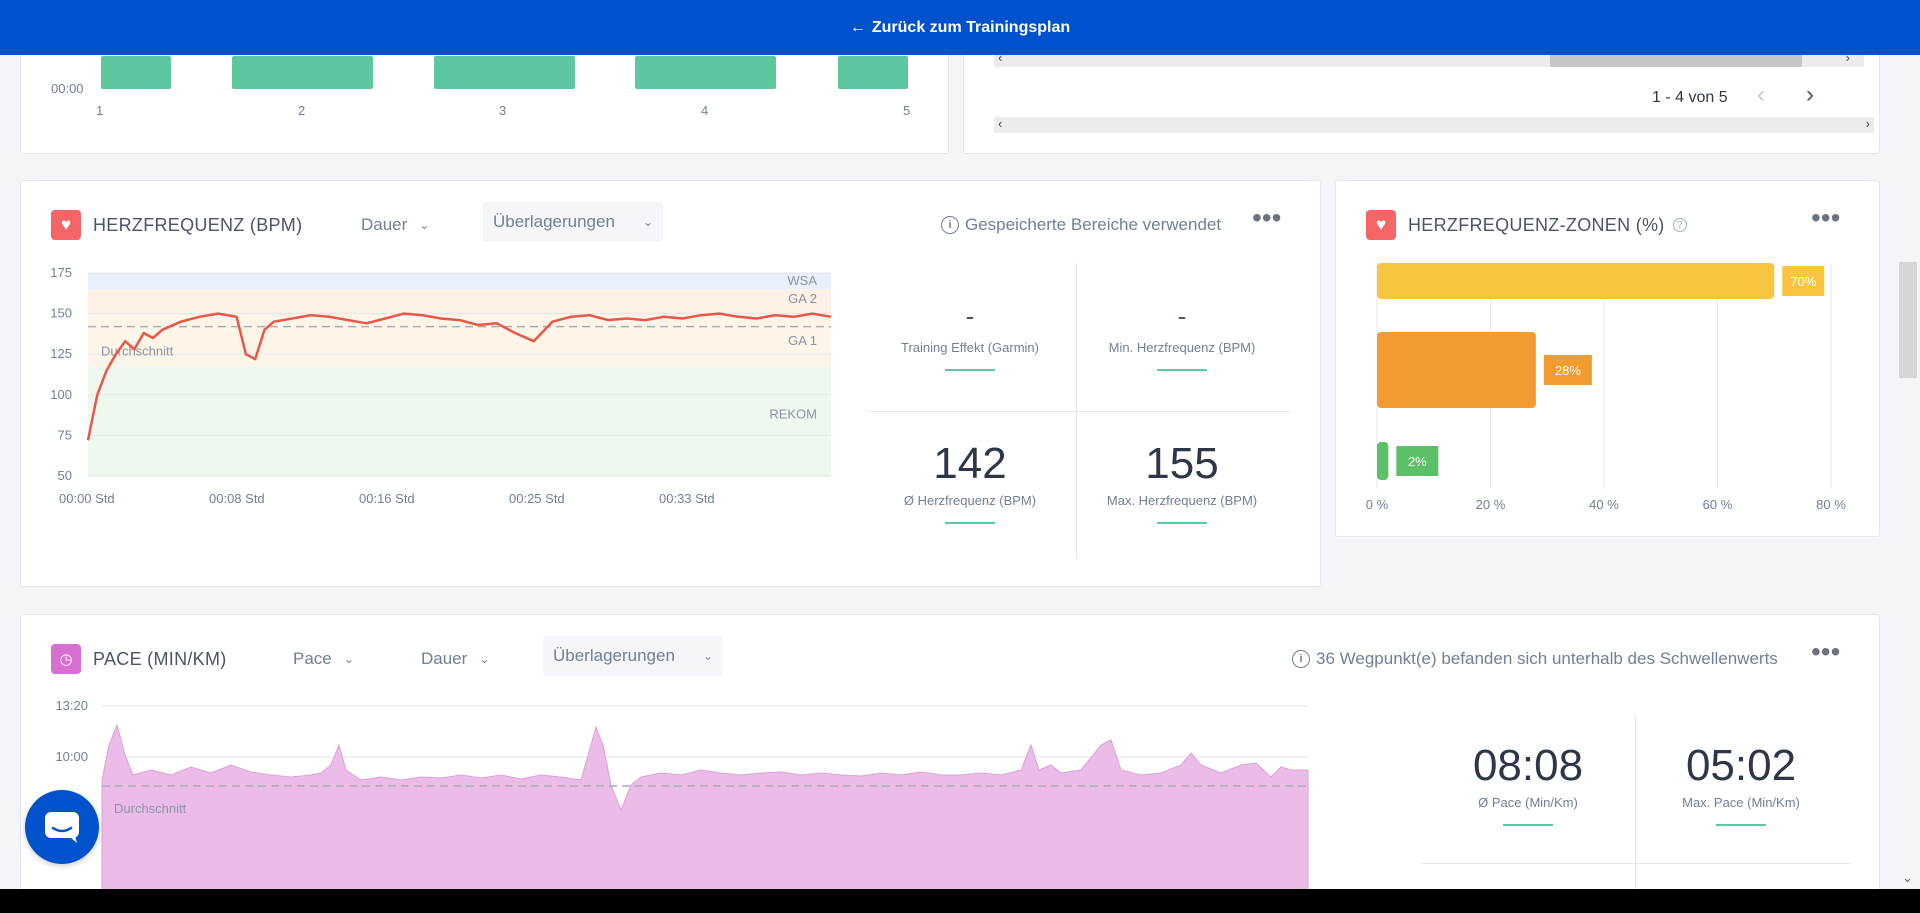  Describe the element at coordinates (1761, 94) in the screenshot. I see `chevron-left-icon: ‹` at that location.